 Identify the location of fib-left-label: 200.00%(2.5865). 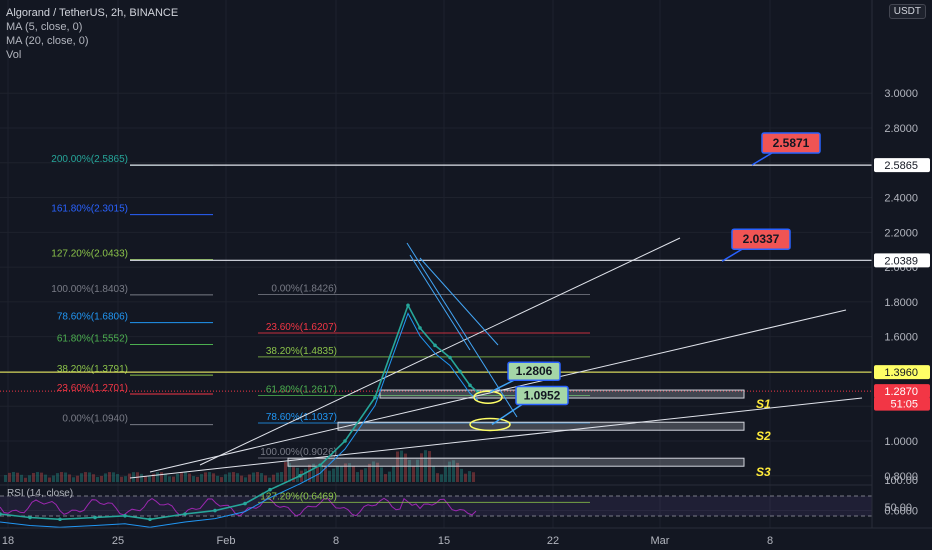
(89, 159).